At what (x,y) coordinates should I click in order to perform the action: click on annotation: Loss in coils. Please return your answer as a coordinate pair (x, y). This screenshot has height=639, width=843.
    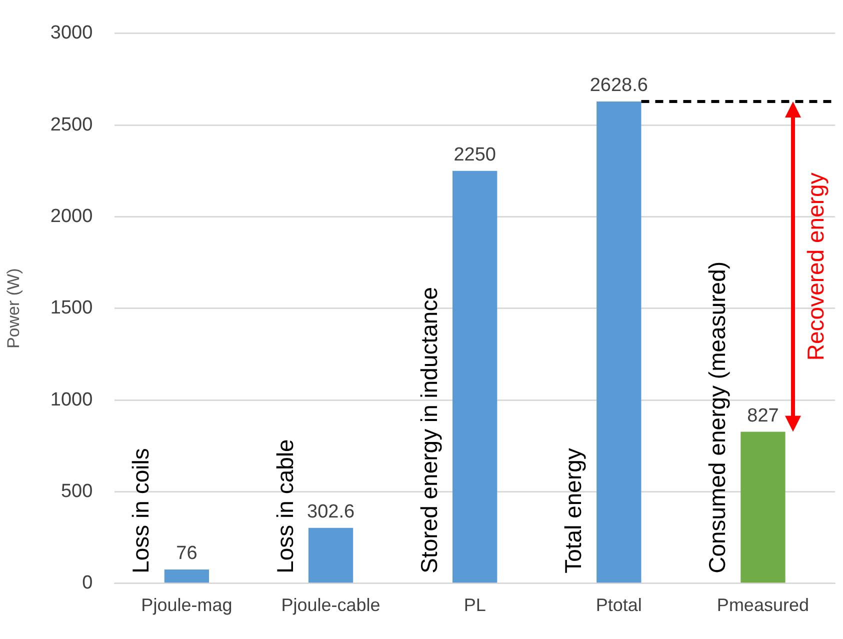
    Looking at the image, I should click on (141, 511).